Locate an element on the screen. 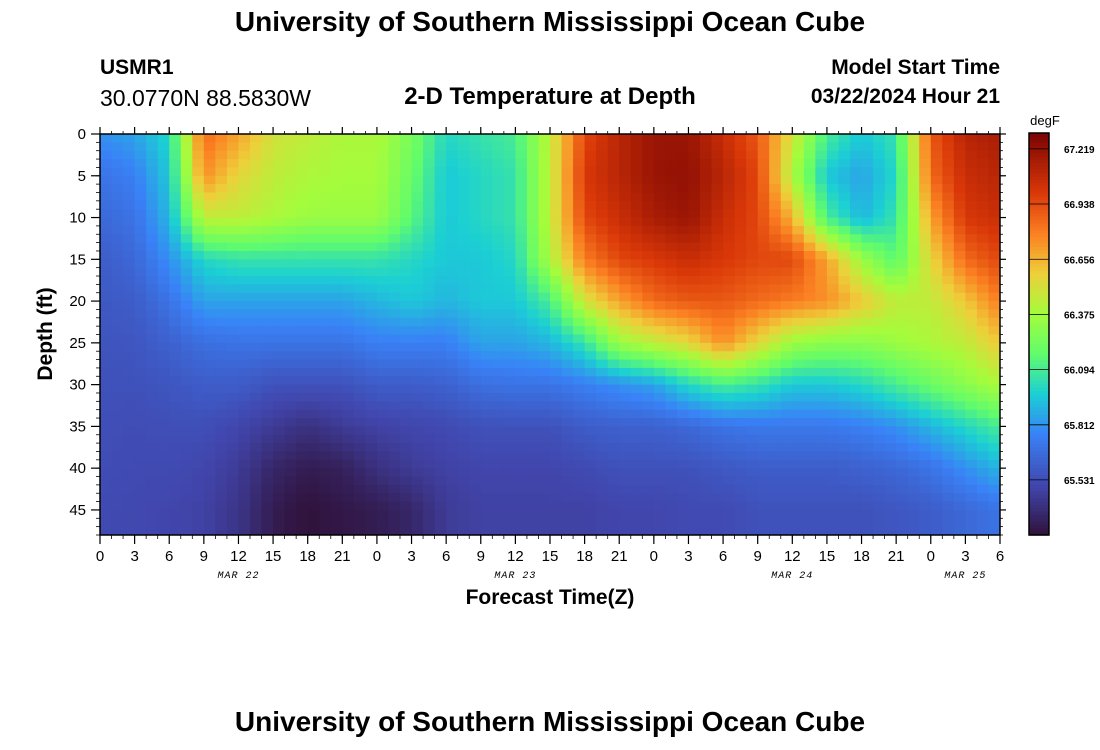 The width and height of the screenshot is (1100, 750). x-tick-label: 6 is located at coordinates (1000, 556).